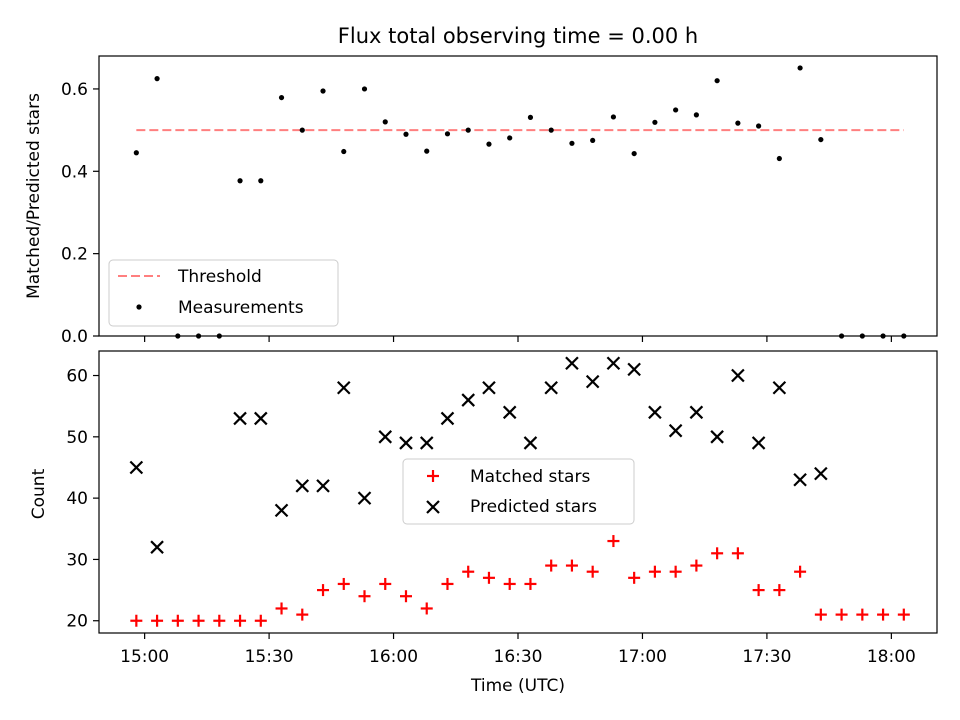 This screenshot has height=720, width=960. Describe the element at coordinates (74, 172) in the screenshot. I see `top-y-tick-label: 0.4` at that location.